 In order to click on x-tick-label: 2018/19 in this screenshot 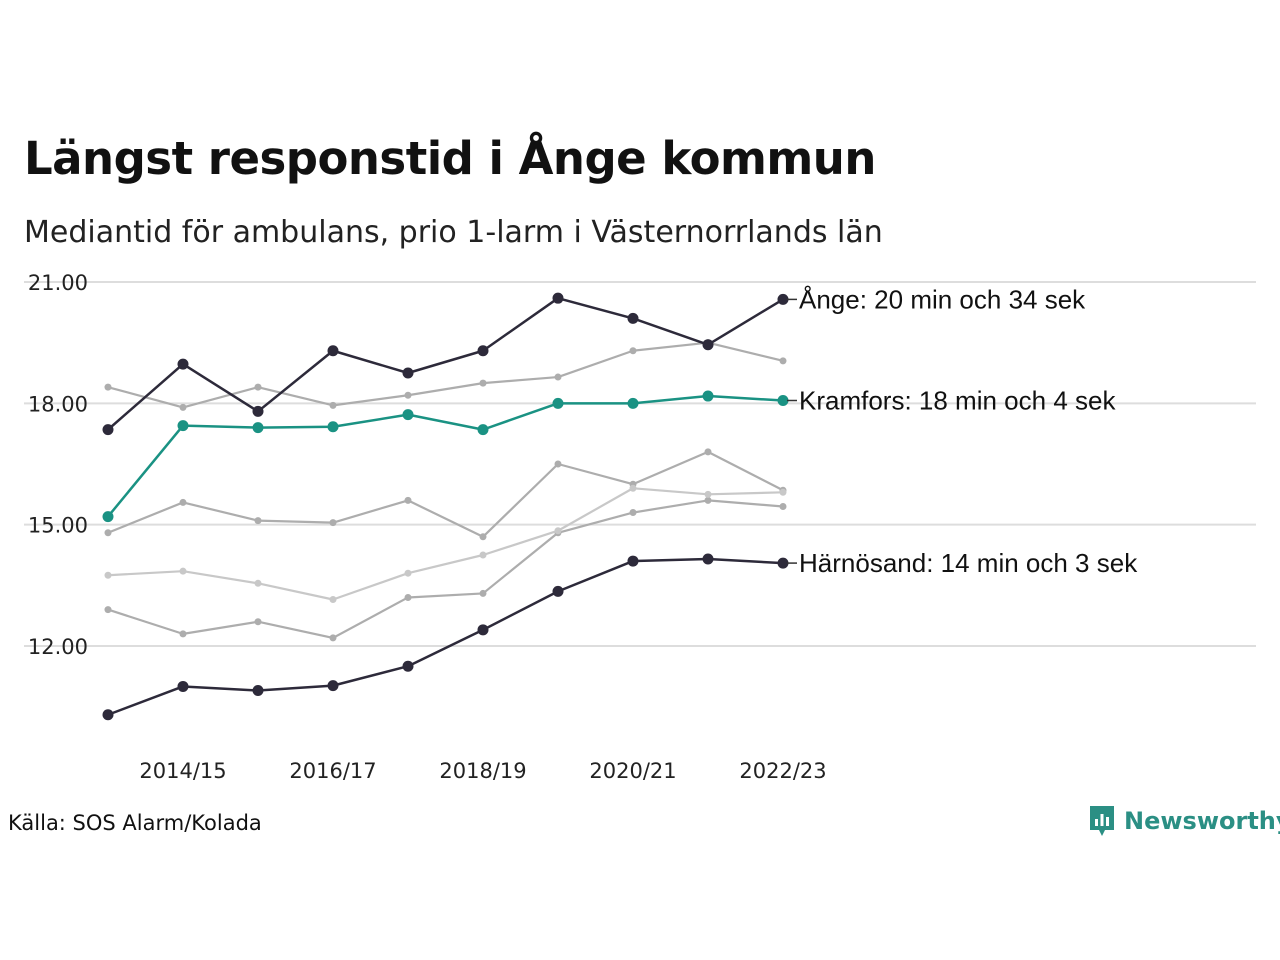, I will do `click(482, 771)`.